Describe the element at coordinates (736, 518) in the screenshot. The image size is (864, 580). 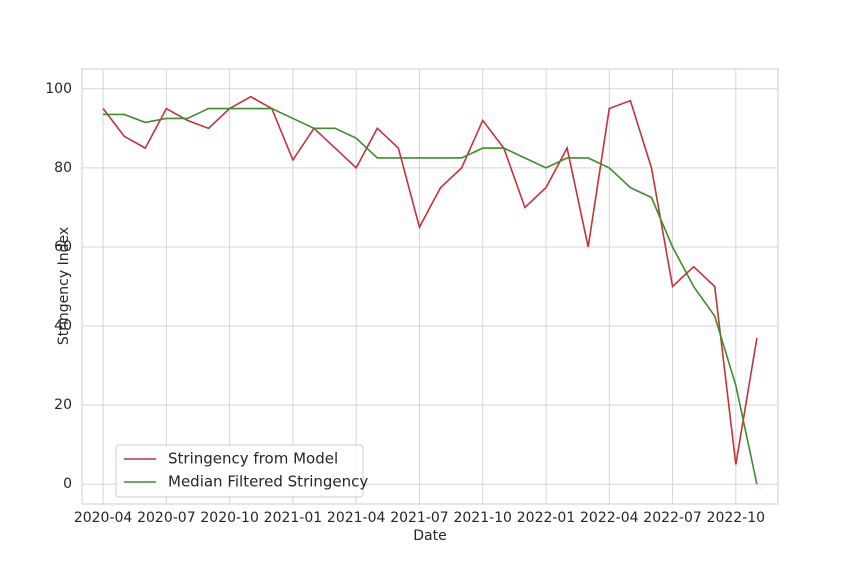
I see `x-tick-label: 2022-10` at that location.